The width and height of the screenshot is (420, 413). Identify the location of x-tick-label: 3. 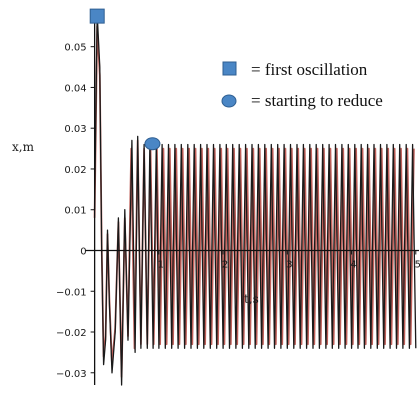
(289, 264).